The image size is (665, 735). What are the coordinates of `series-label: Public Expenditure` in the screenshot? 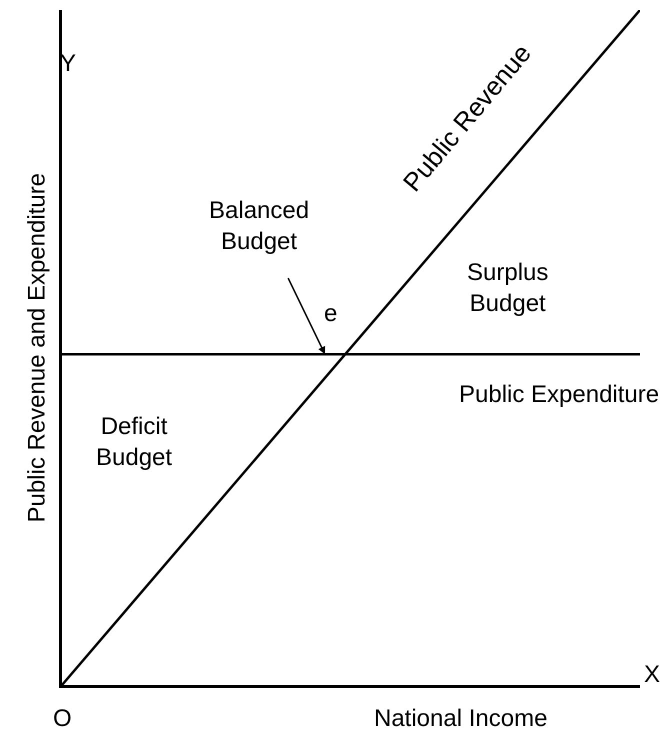 It's located at (559, 394).